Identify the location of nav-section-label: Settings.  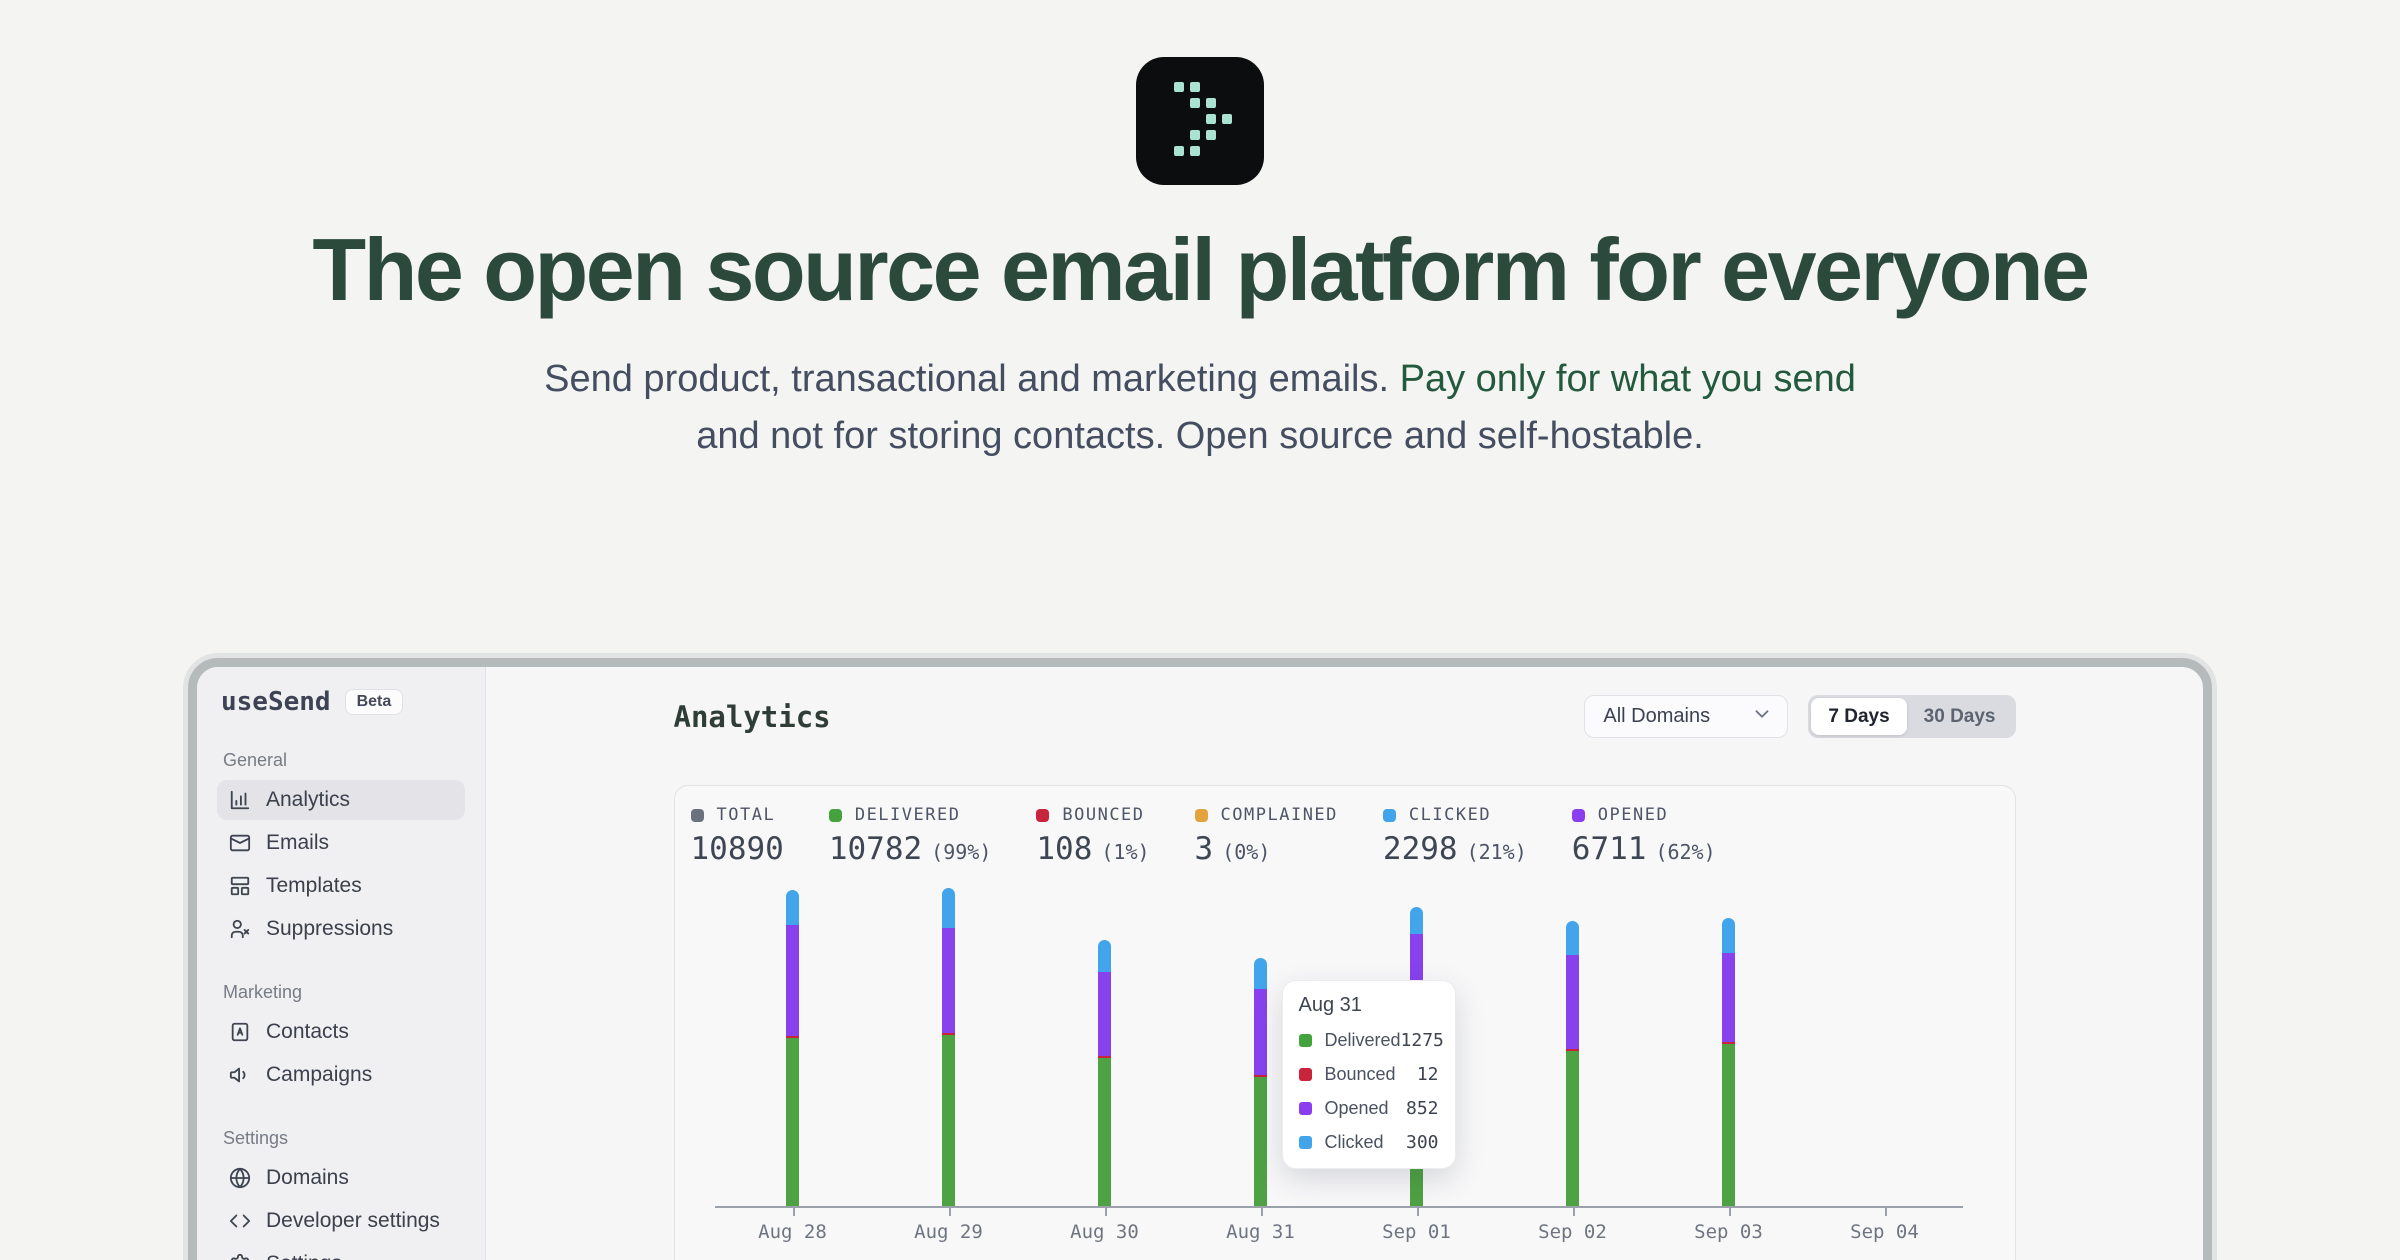
(256, 1138).